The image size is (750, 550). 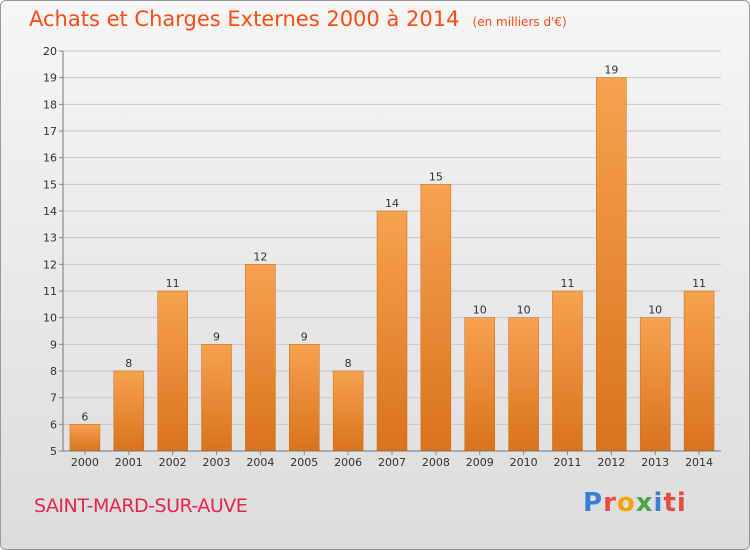 What do you see at coordinates (53, 451) in the screenshot?
I see `y-tick-label: 5` at bounding box center [53, 451].